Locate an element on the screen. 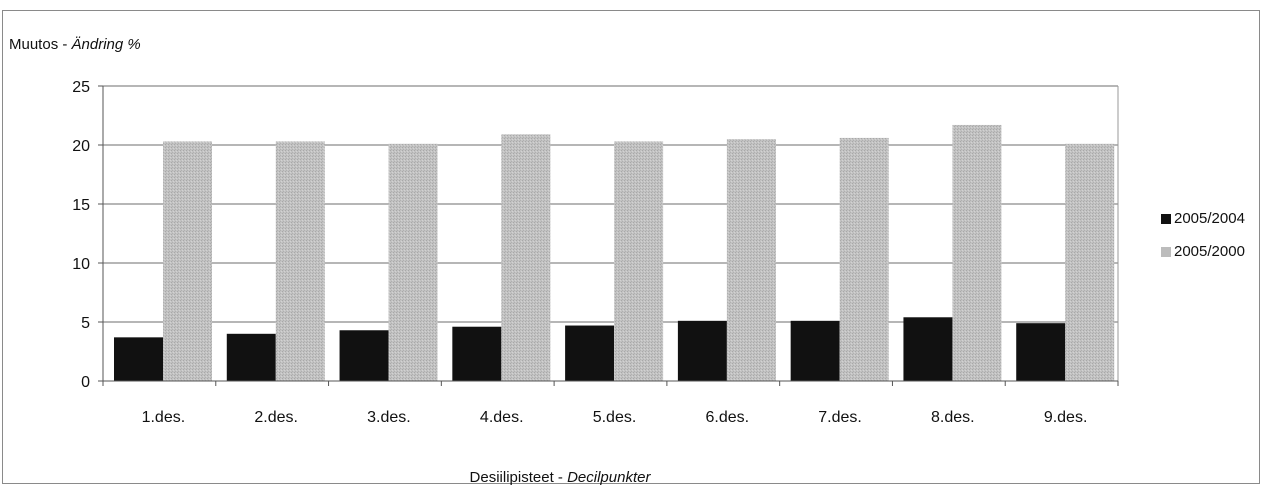 This screenshot has height=488, width=1263. x-tick-label: 3.des. is located at coordinates (389, 417).